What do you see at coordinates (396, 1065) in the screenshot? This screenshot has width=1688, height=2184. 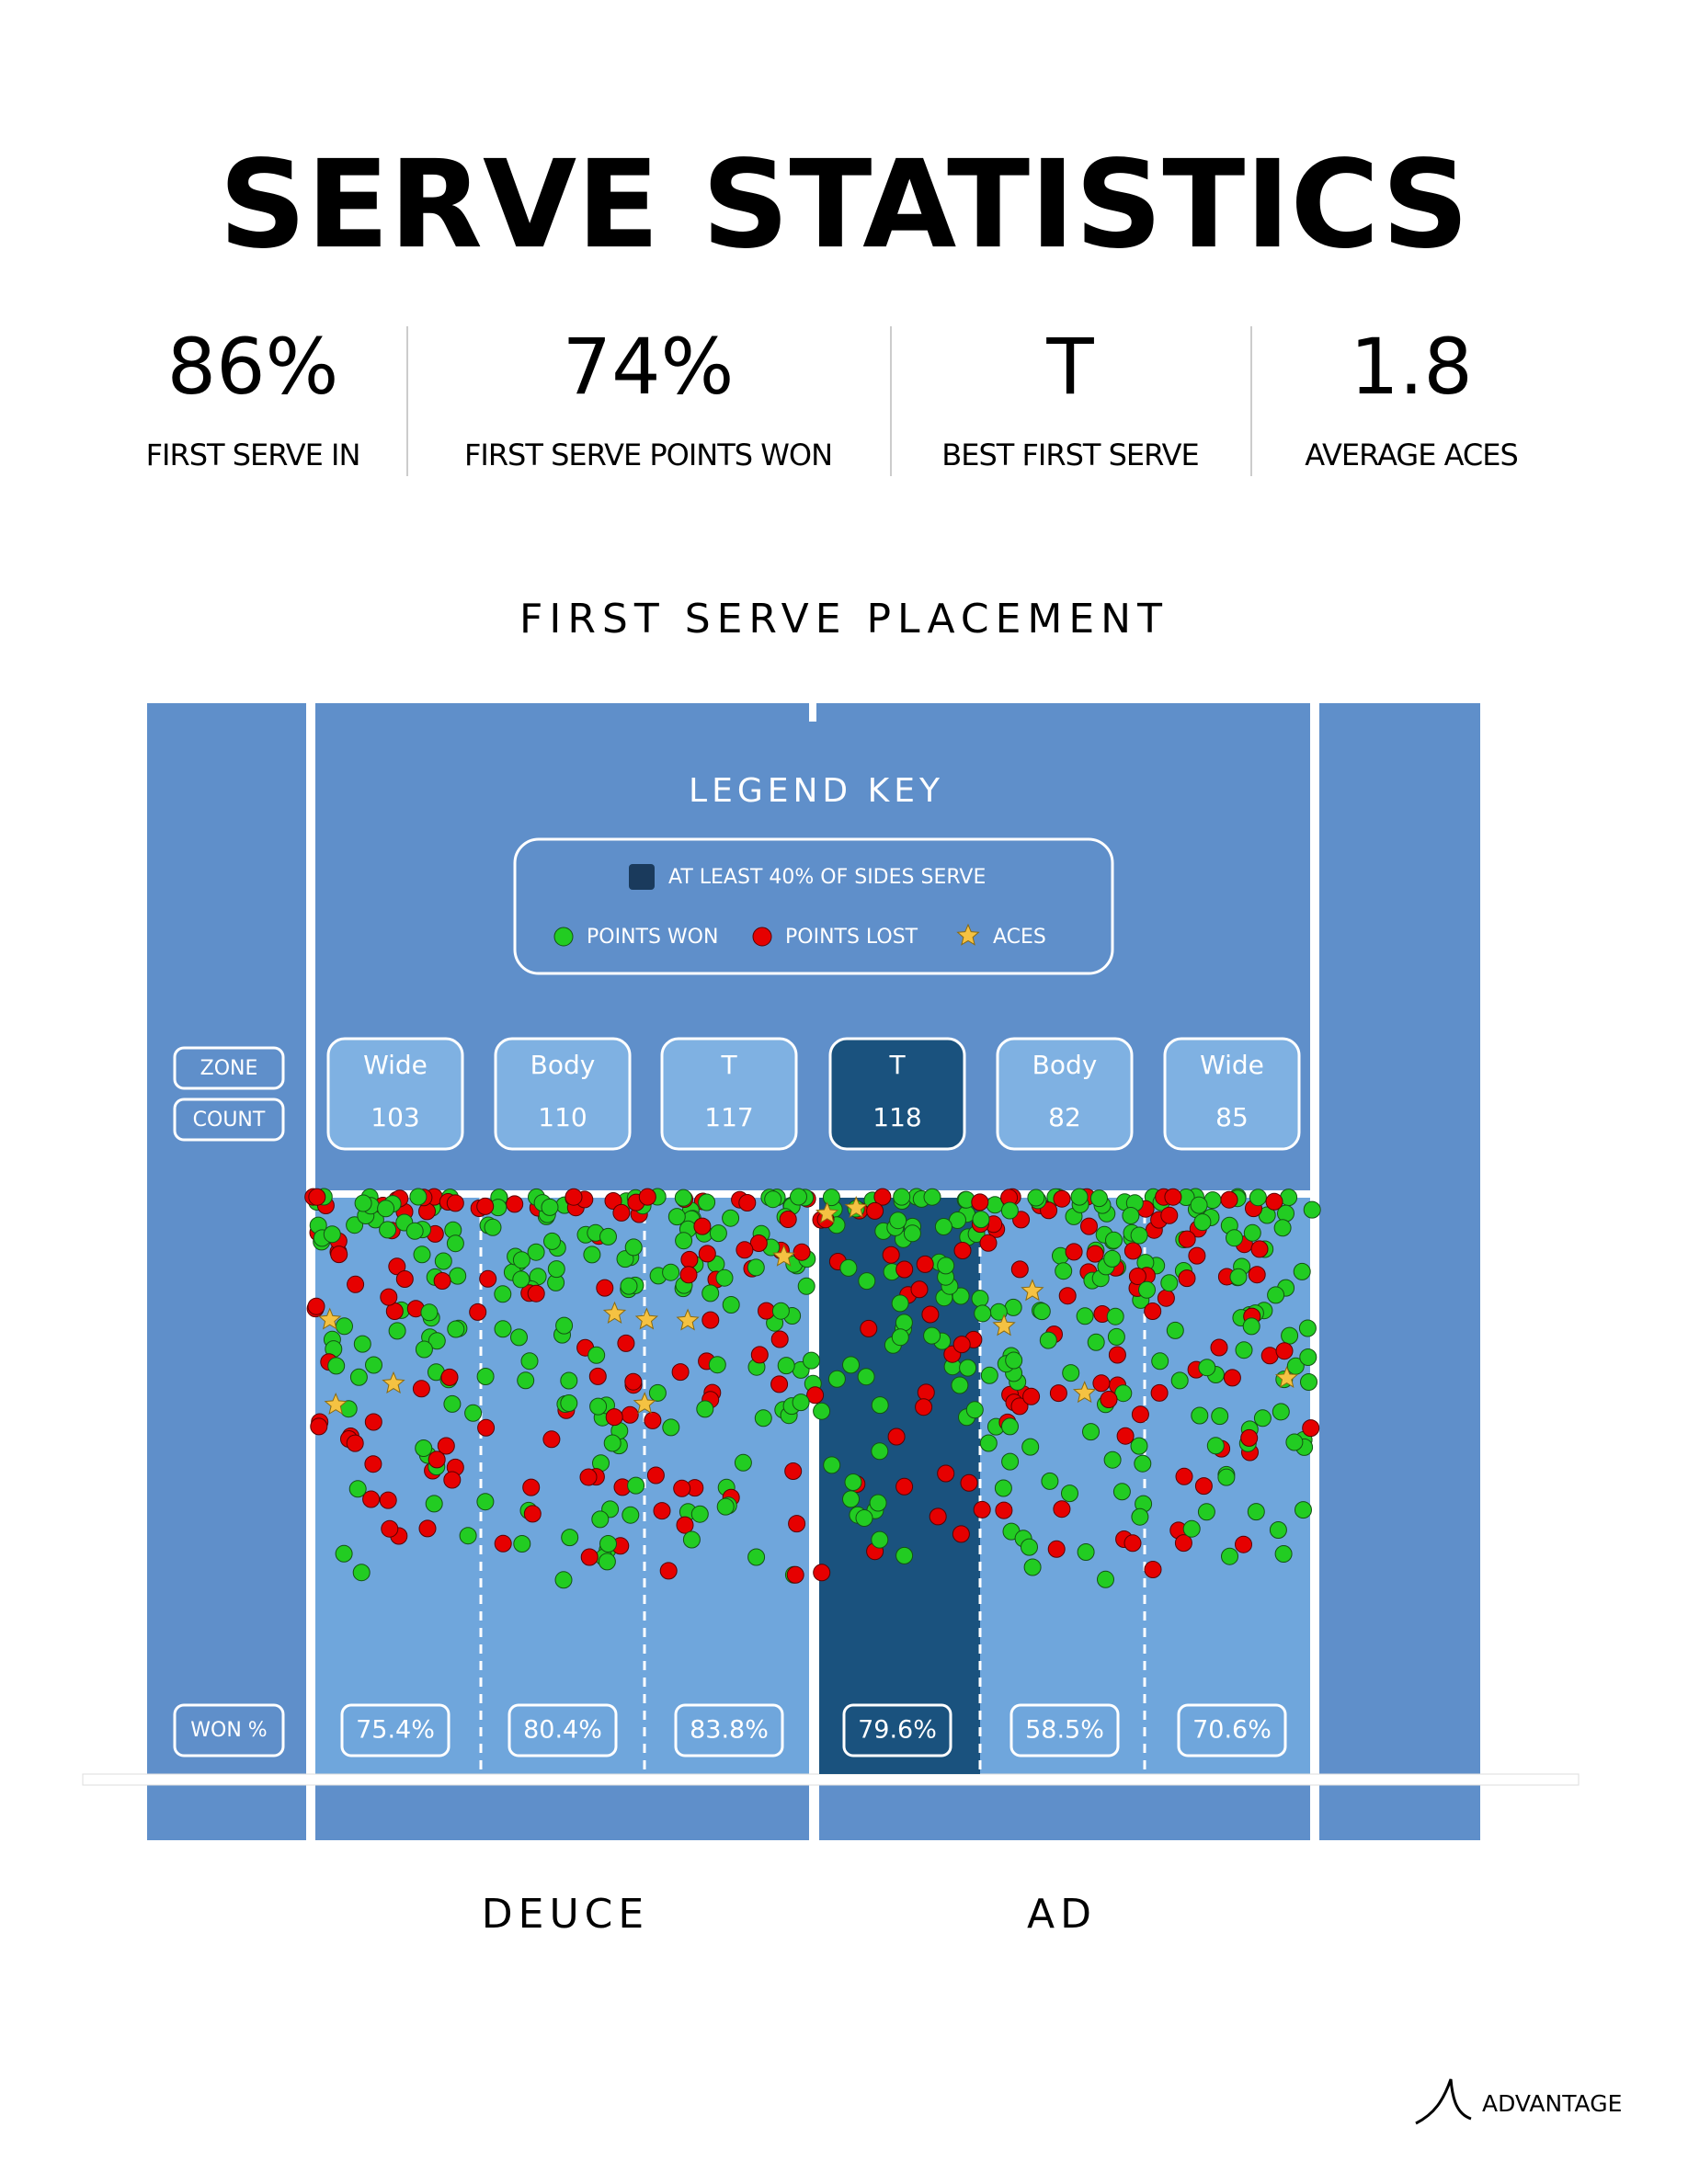 I see `zone-name: Wide` at bounding box center [396, 1065].